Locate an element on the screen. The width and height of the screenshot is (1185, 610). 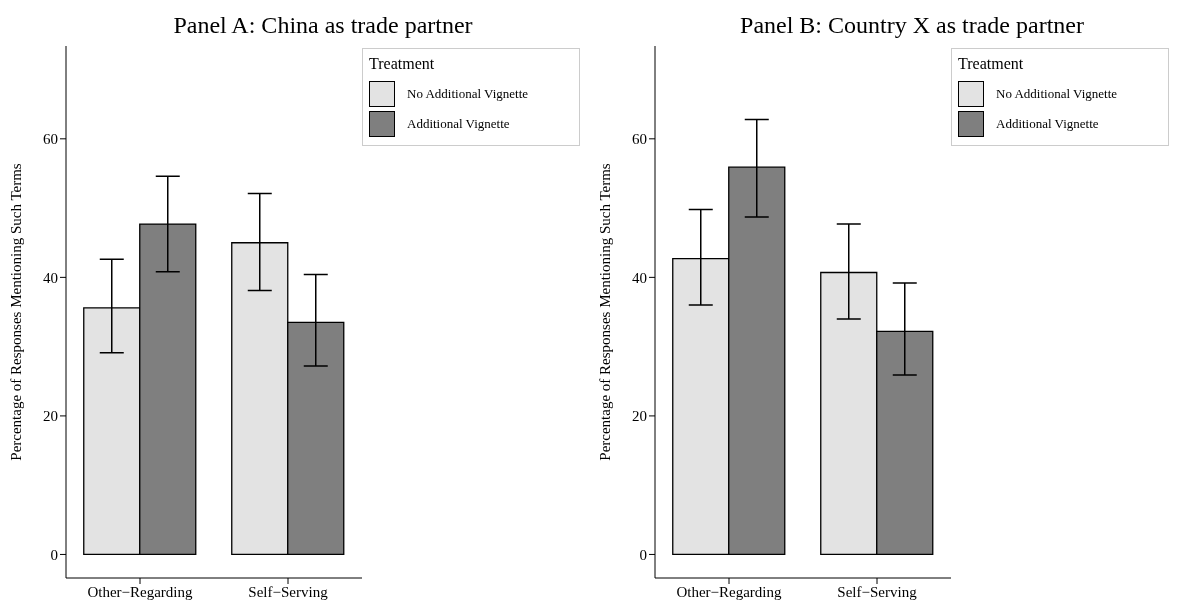
chart-title: Panel B: Country X as trade partner is located at coordinates (912, 25).